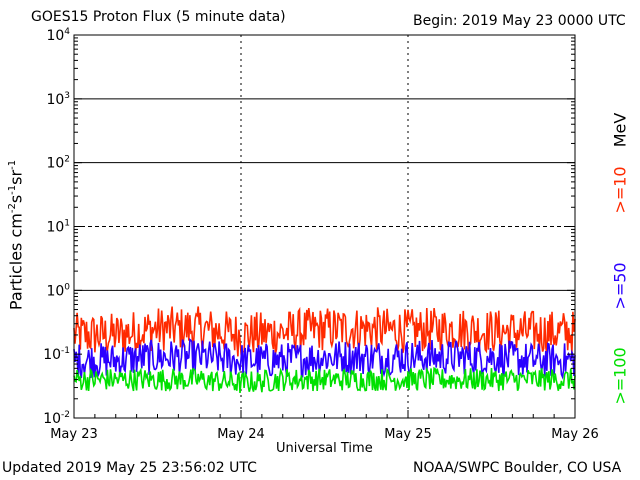 The width and height of the screenshot is (640, 480). Describe the element at coordinates (517, 468) in the screenshot. I see `credit-text: NOAA/SWPC Boulder, CO USA` at that location.